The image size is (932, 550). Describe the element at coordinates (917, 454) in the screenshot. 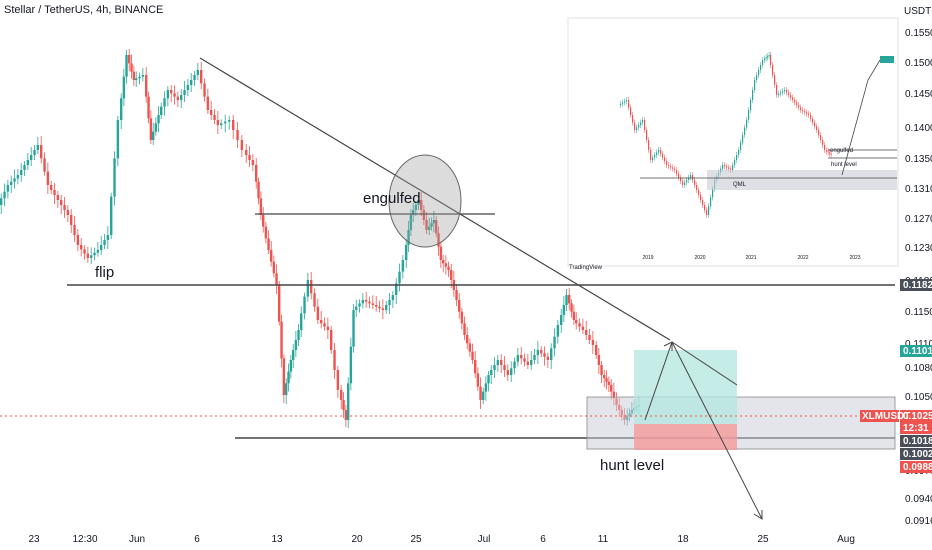

I see `price-badge-label: 0.1002` at that location.